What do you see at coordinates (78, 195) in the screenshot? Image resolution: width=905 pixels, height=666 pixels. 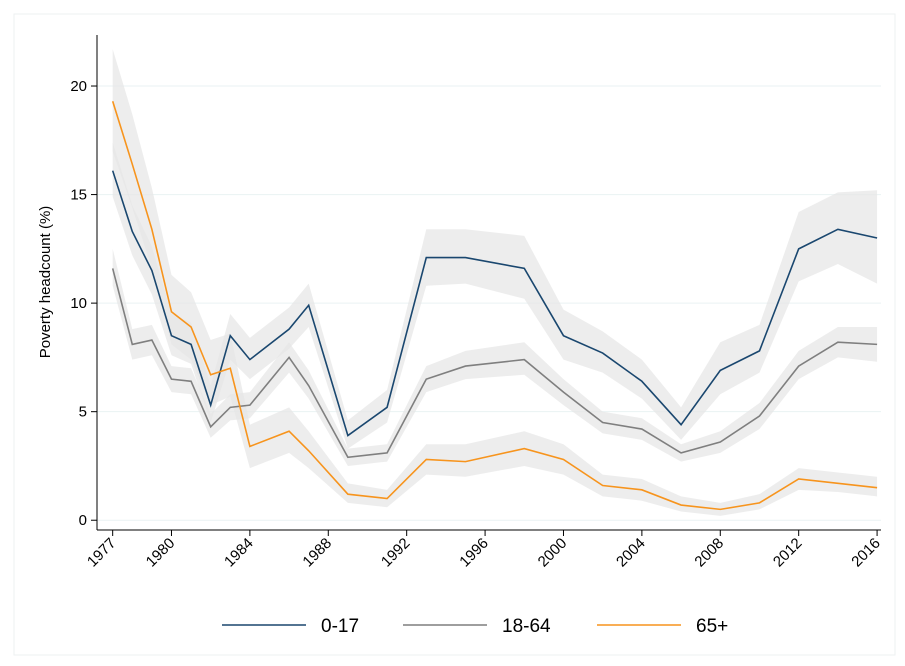 I see `y-tick-label: 15` at bounding box center [78, 195].